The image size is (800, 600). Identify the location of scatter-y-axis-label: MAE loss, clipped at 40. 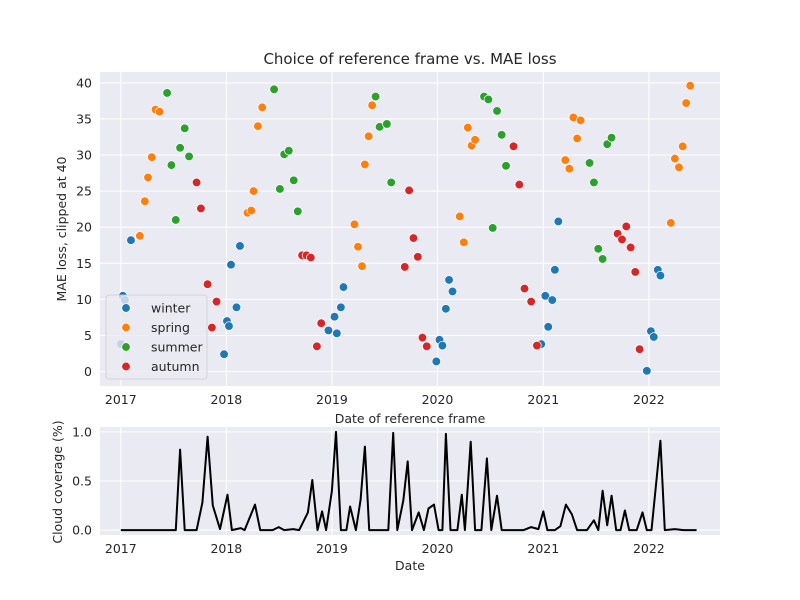
(61, 228).